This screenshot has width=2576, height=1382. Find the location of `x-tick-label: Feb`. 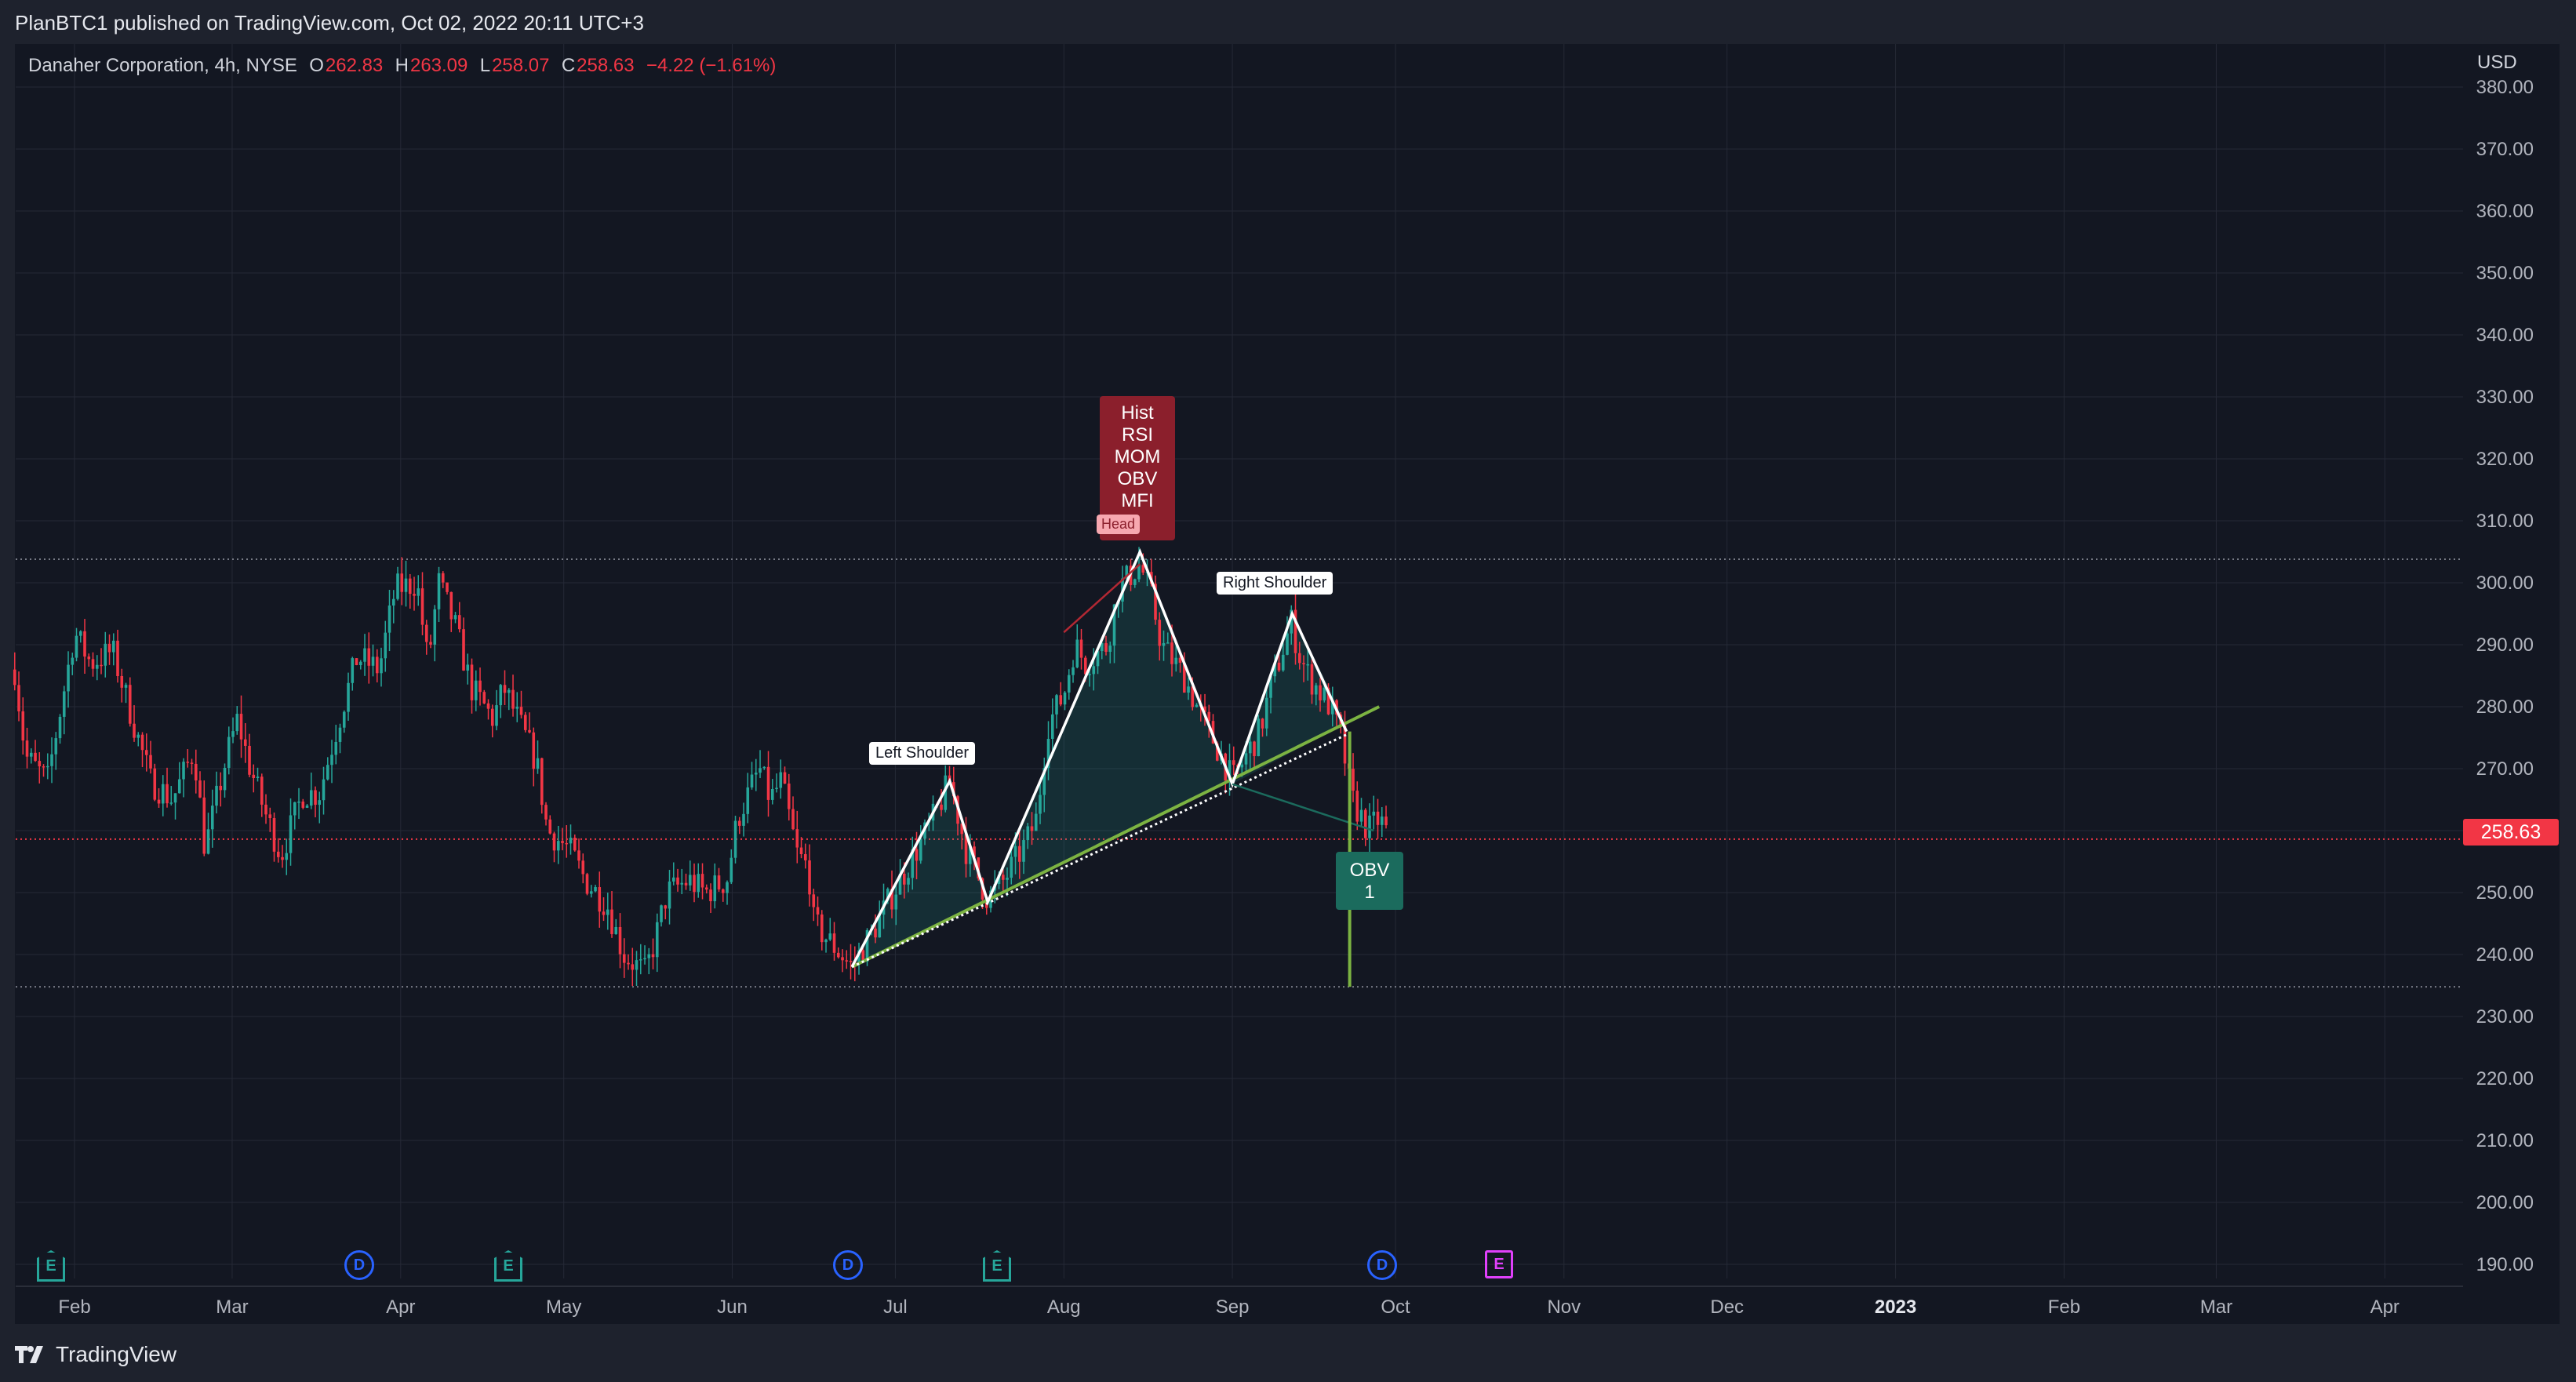

x-tick-label: Feb is located at coordinates (74, 1307).